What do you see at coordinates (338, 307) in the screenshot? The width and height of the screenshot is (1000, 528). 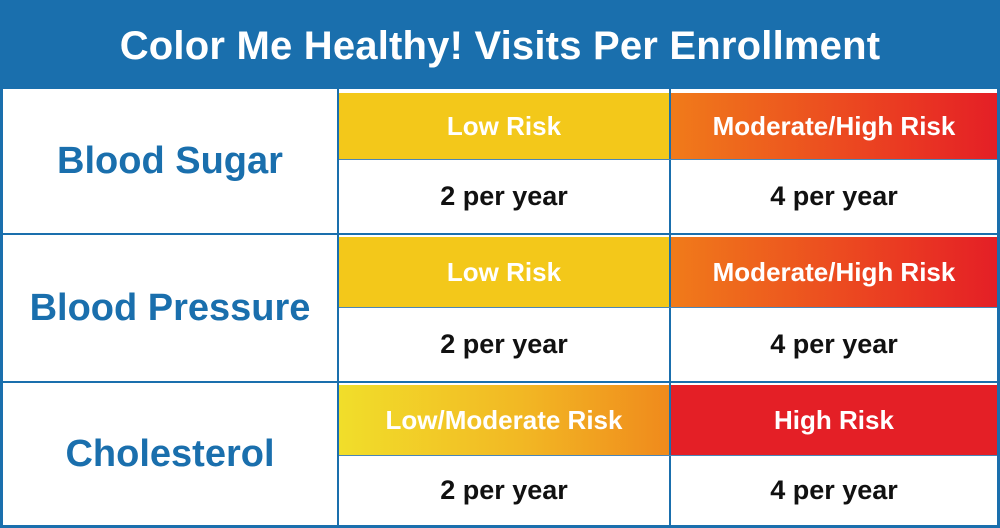 I see `column-divider` at bounding box center [338, 307].